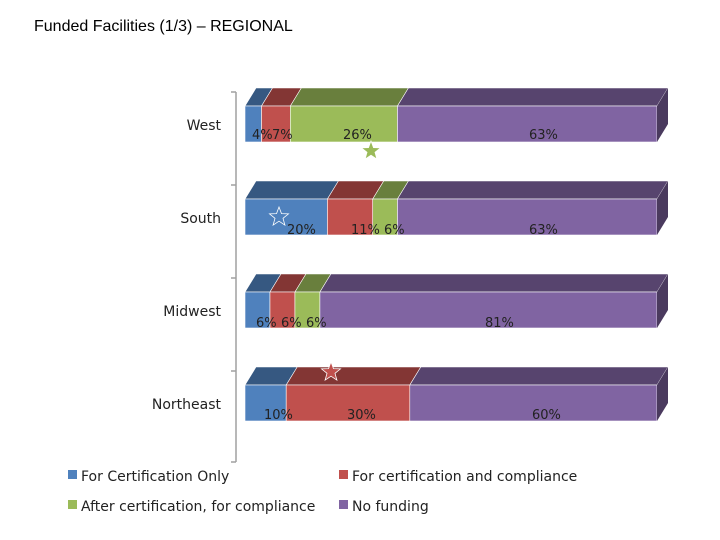  Describe the element at coordinates (278, 415) in the screenshot. I see `data-label: 10%` at that location.